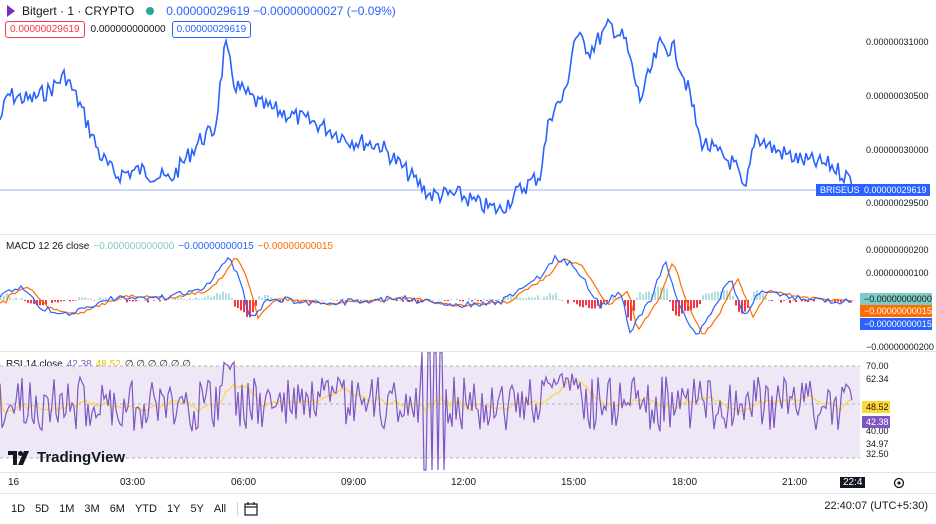 The image size is (936, 524). What do you see at coordinates (78, 11) in the screenshot?
I see `symbol-title: Bitgert · 1 · CRYPTO` at bounding box center [78, 11].